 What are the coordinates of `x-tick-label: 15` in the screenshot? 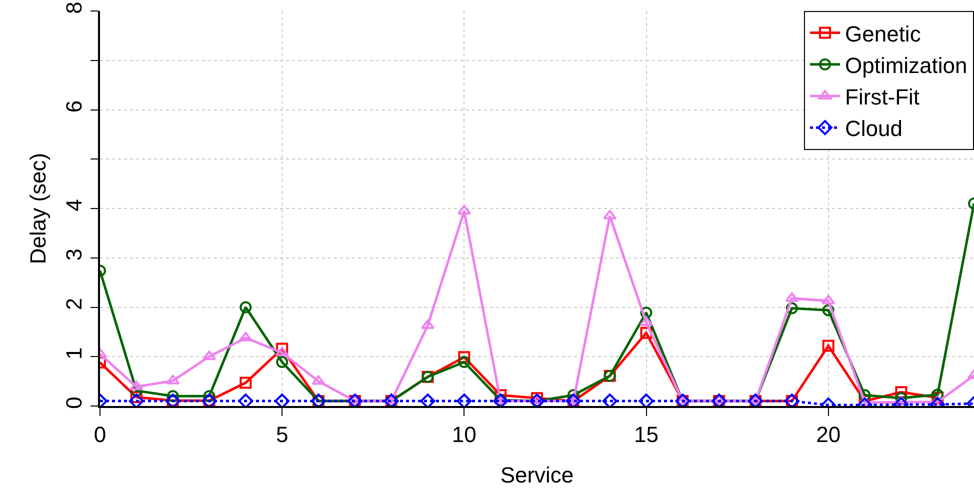 It's located at (646, 435).